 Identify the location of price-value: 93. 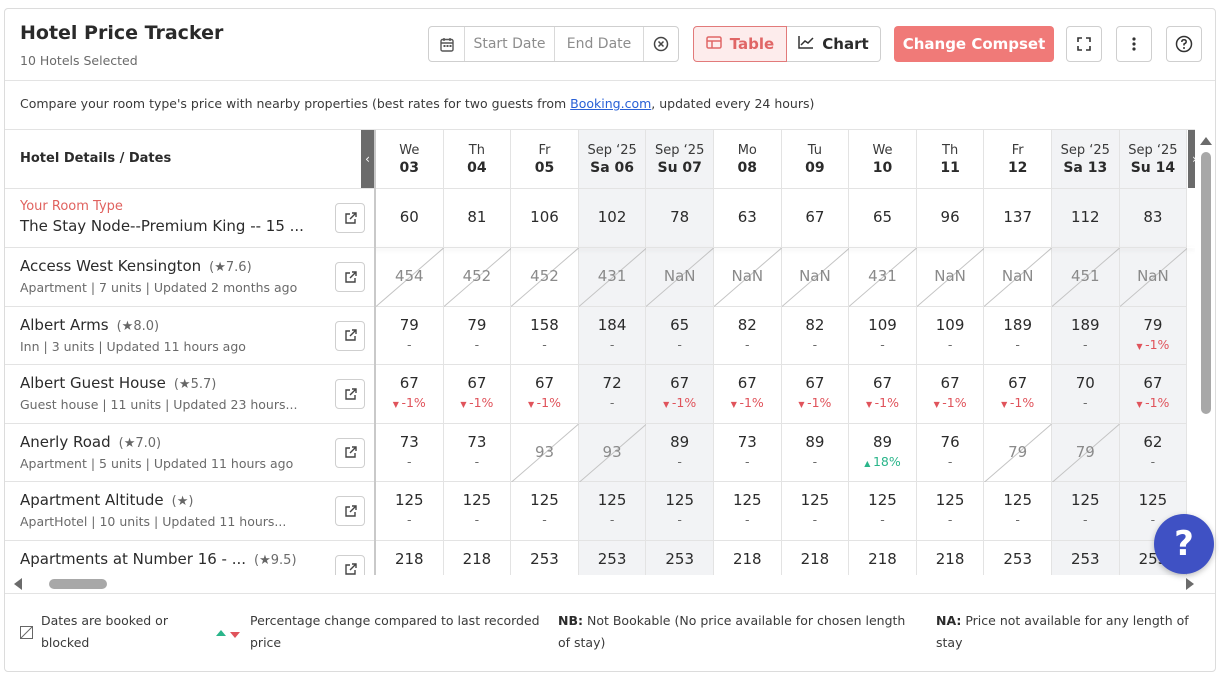
(612, 451).